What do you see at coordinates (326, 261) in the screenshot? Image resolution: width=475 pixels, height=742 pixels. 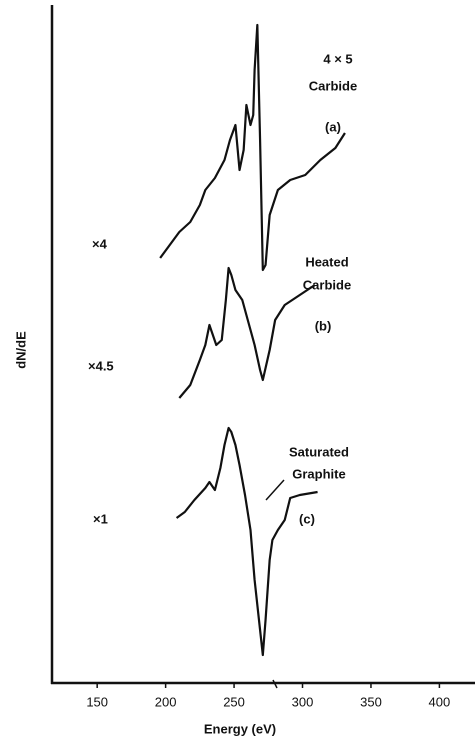 I see `annotation: Heated` at bounding box center [326, 261].